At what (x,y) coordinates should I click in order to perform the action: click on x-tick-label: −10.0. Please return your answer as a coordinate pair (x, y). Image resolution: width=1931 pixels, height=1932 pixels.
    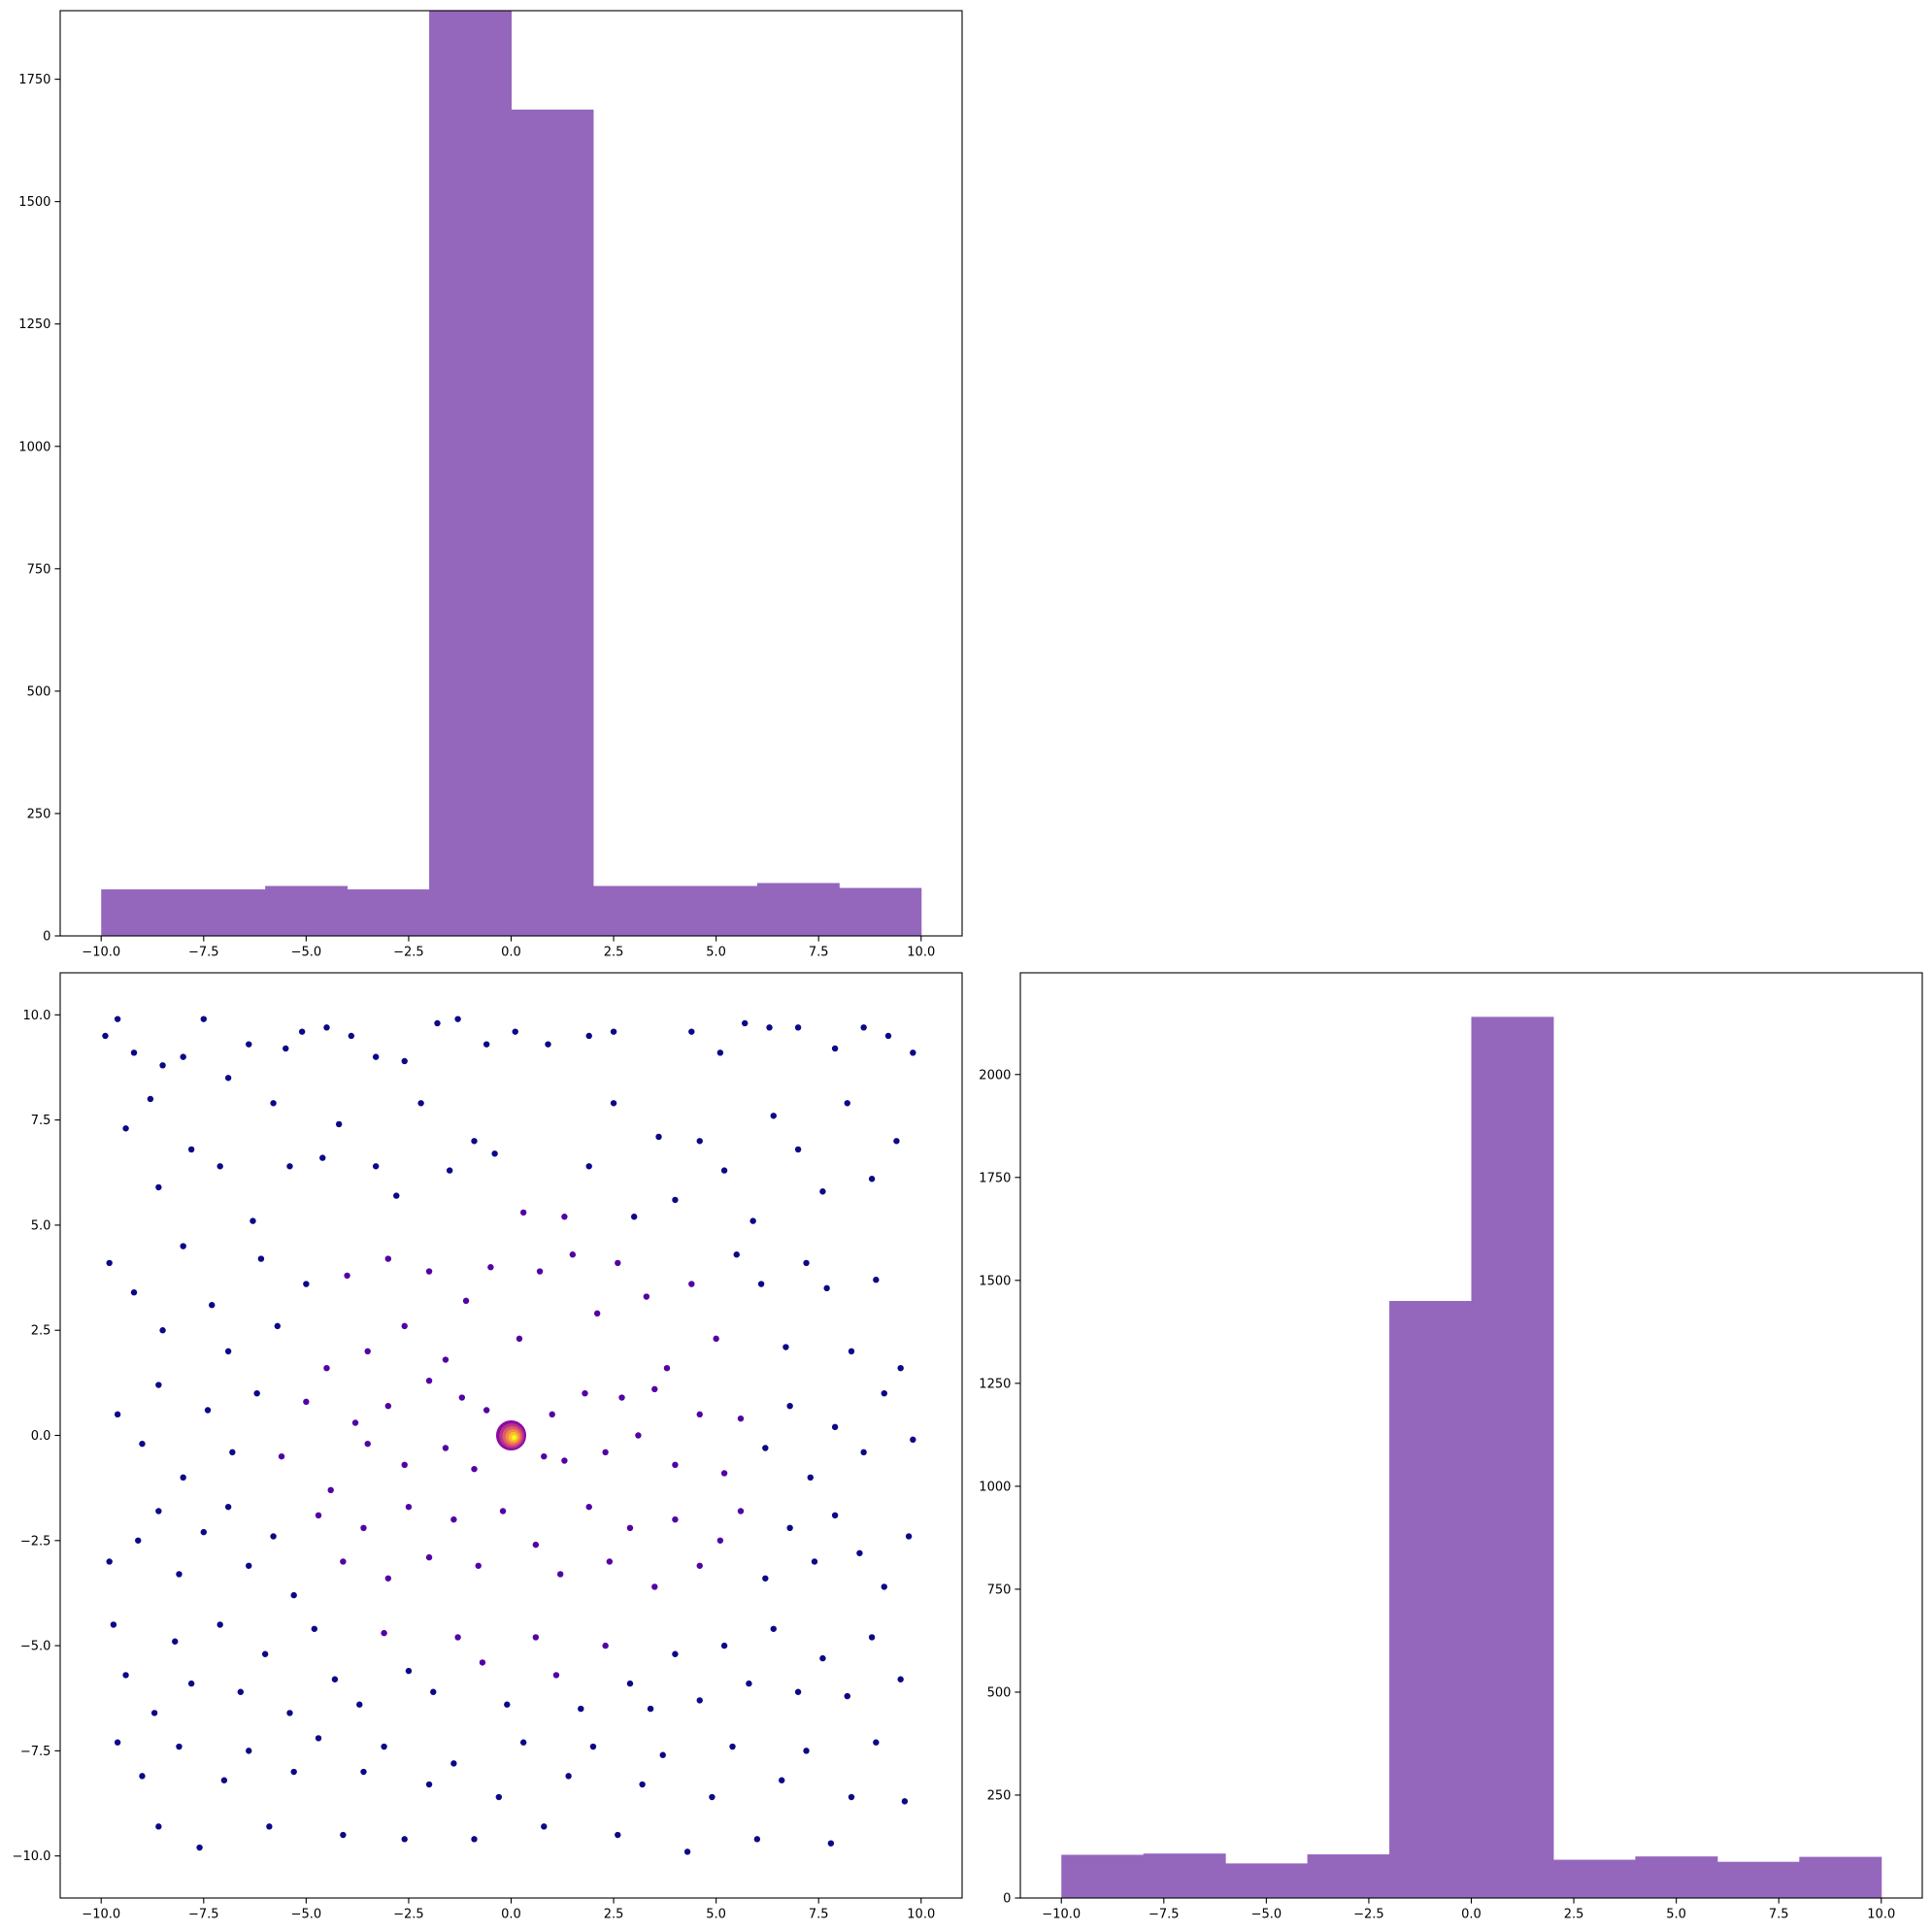
    Looking at the image, I should click on (1062, 1915).